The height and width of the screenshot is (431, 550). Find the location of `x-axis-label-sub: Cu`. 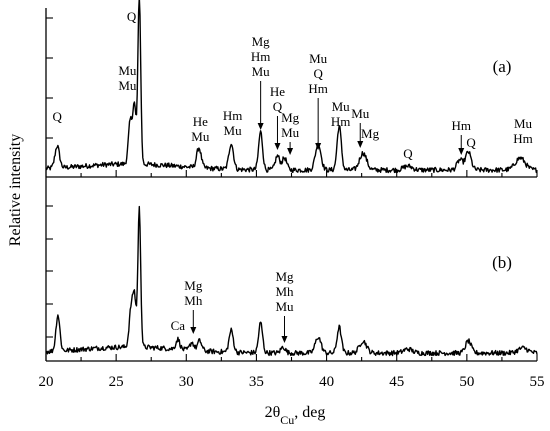

x-axis-label-sub: Cu is located at coordinates (287, 420).